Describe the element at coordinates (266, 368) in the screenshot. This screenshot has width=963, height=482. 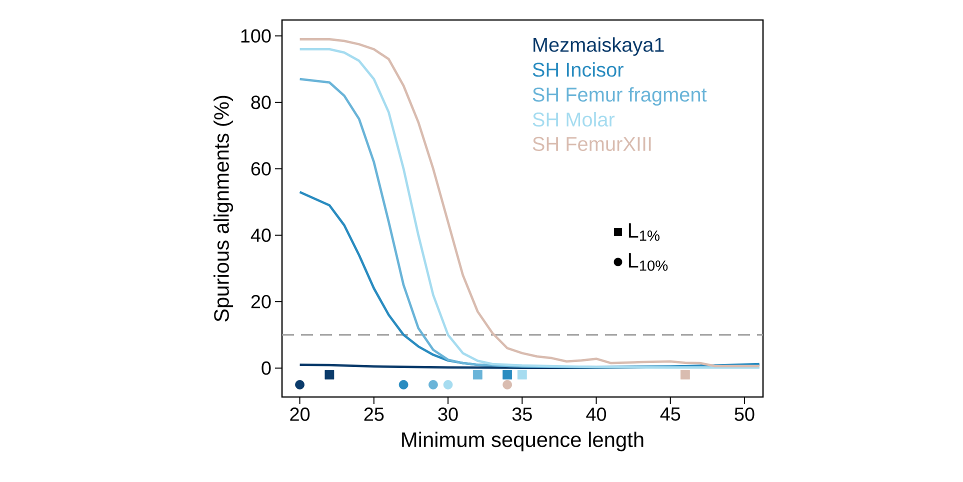
I see `y-tick-label: 0` at that location.